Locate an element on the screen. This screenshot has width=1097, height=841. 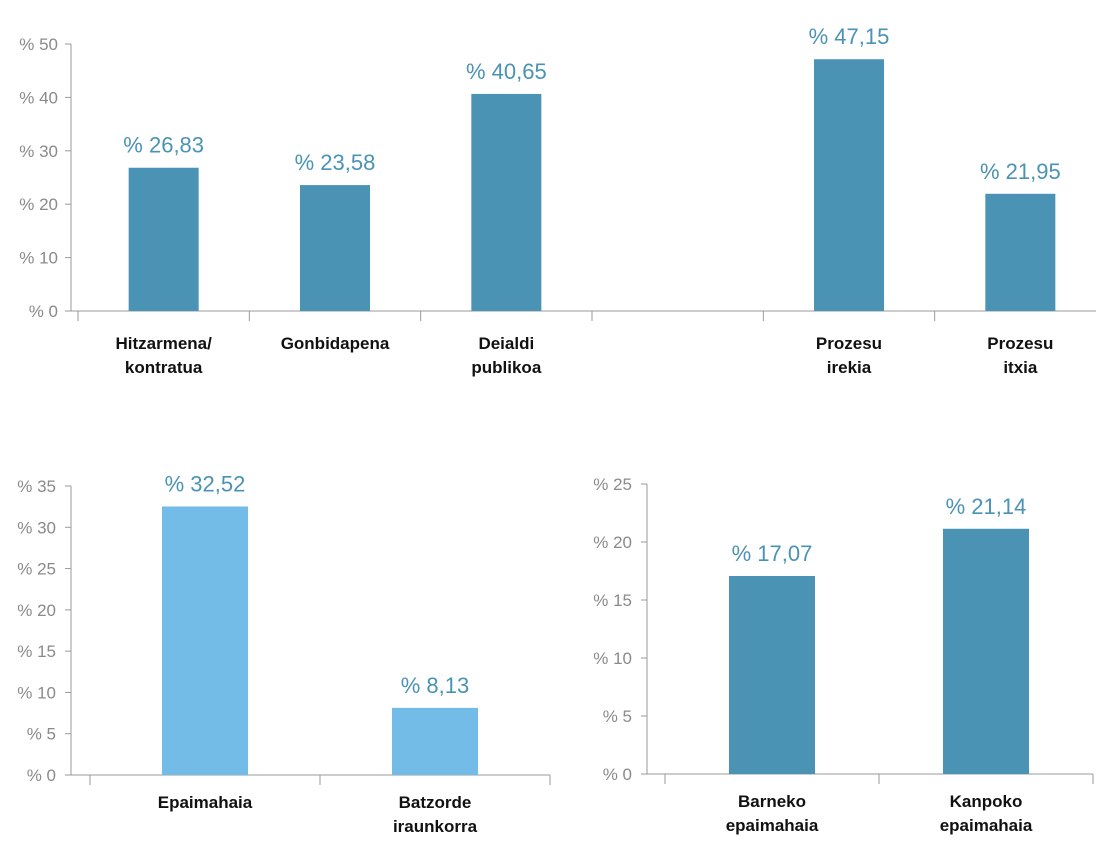
category-label: Barneko epaimahaia is located at coordinates (772, 813).